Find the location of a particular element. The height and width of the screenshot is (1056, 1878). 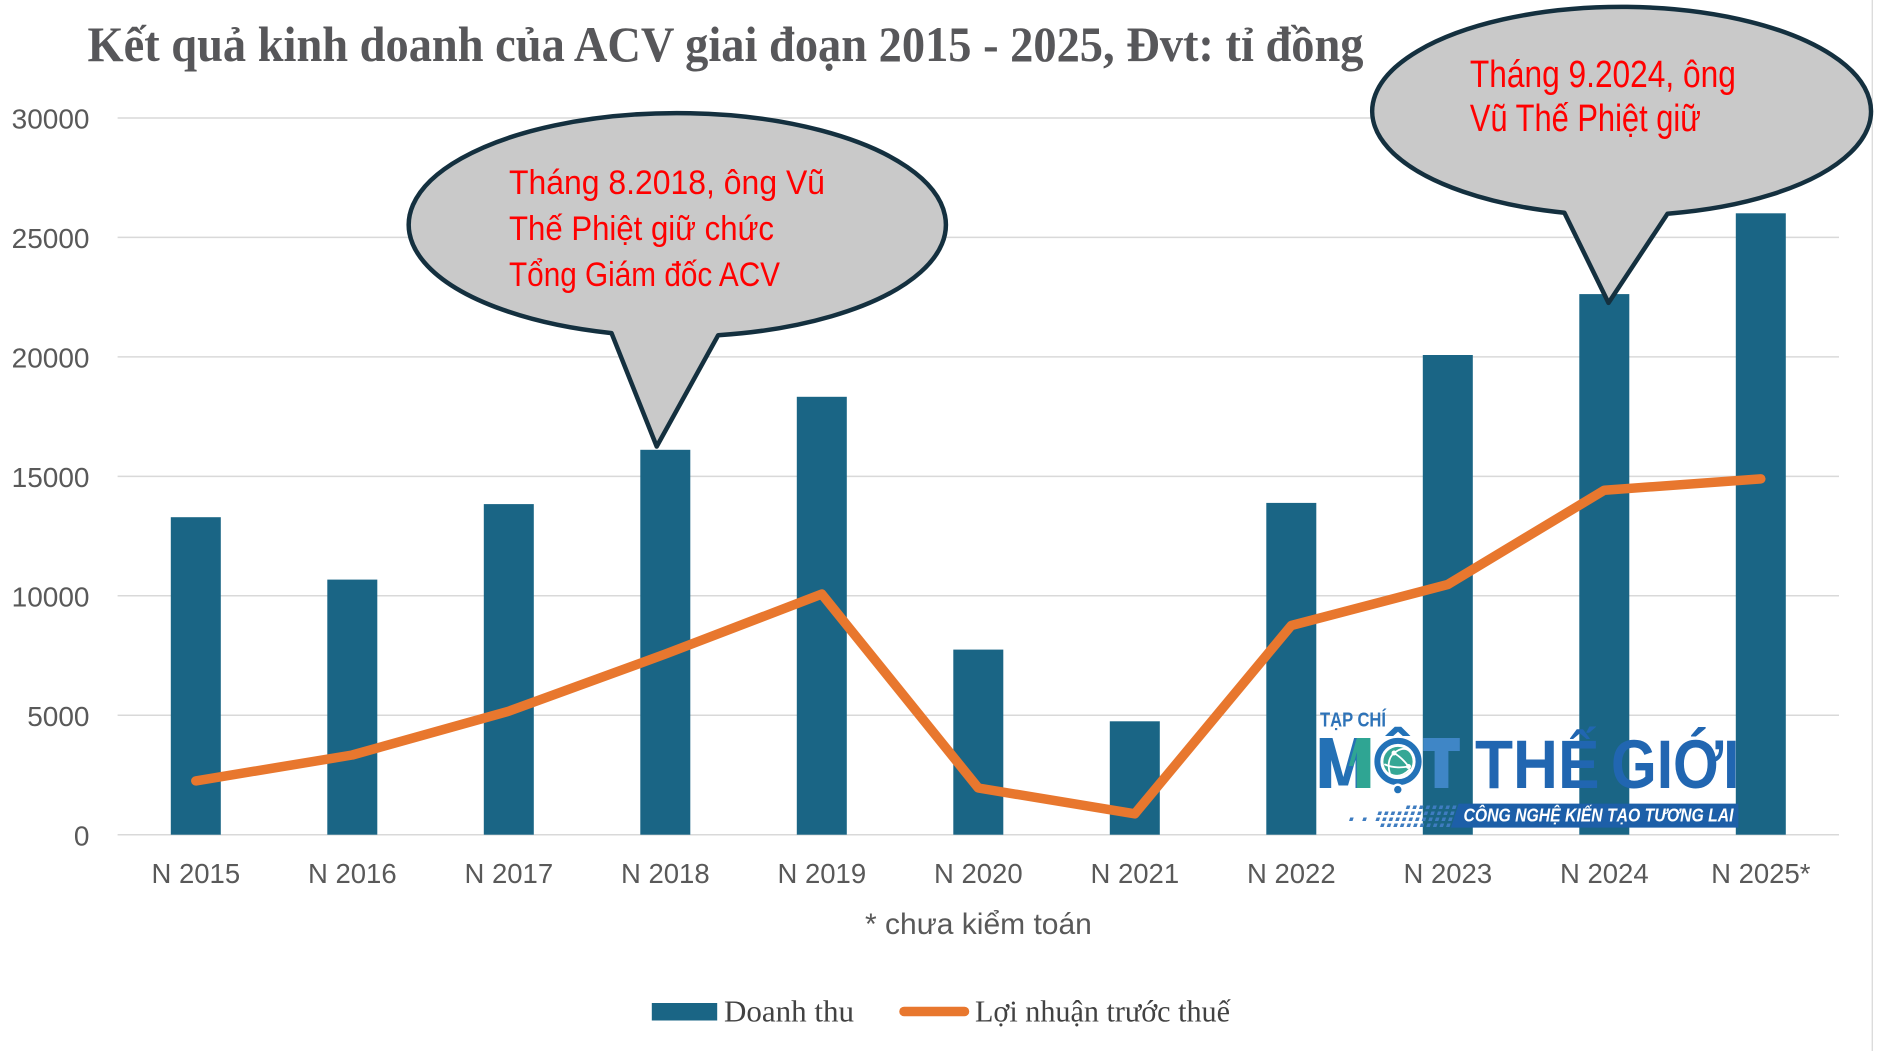

svg-text: N 2019 is located at coordinates (821, 873).